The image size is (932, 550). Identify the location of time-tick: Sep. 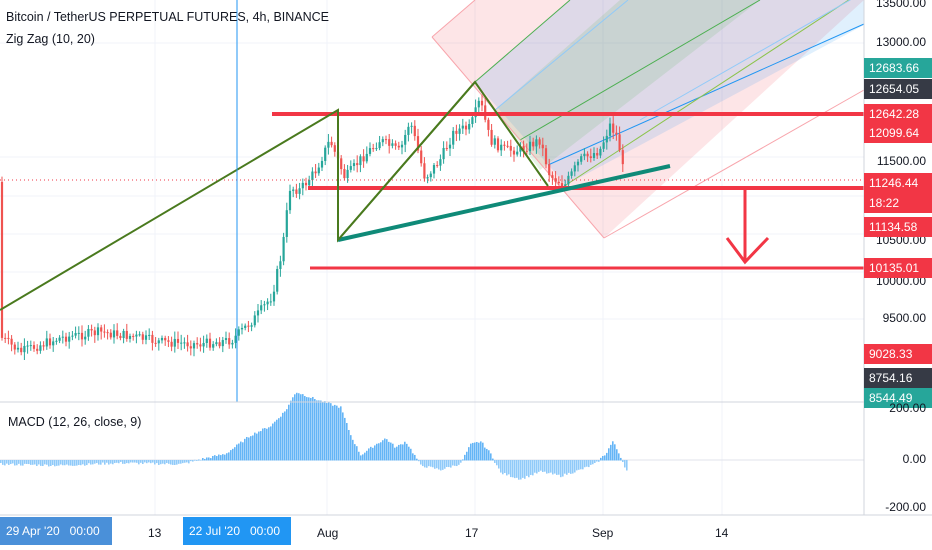
(603, 533).